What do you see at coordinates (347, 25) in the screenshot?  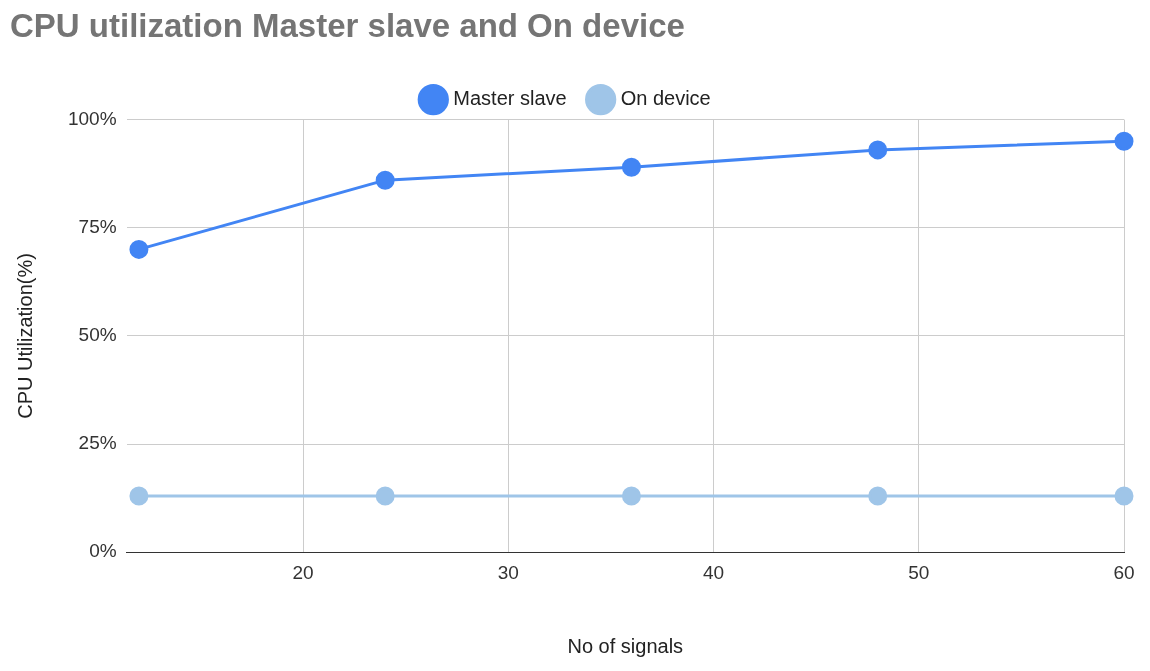 I see `chart-title: CPU utilization Master slave and On device` at bounding box center [347, 25].